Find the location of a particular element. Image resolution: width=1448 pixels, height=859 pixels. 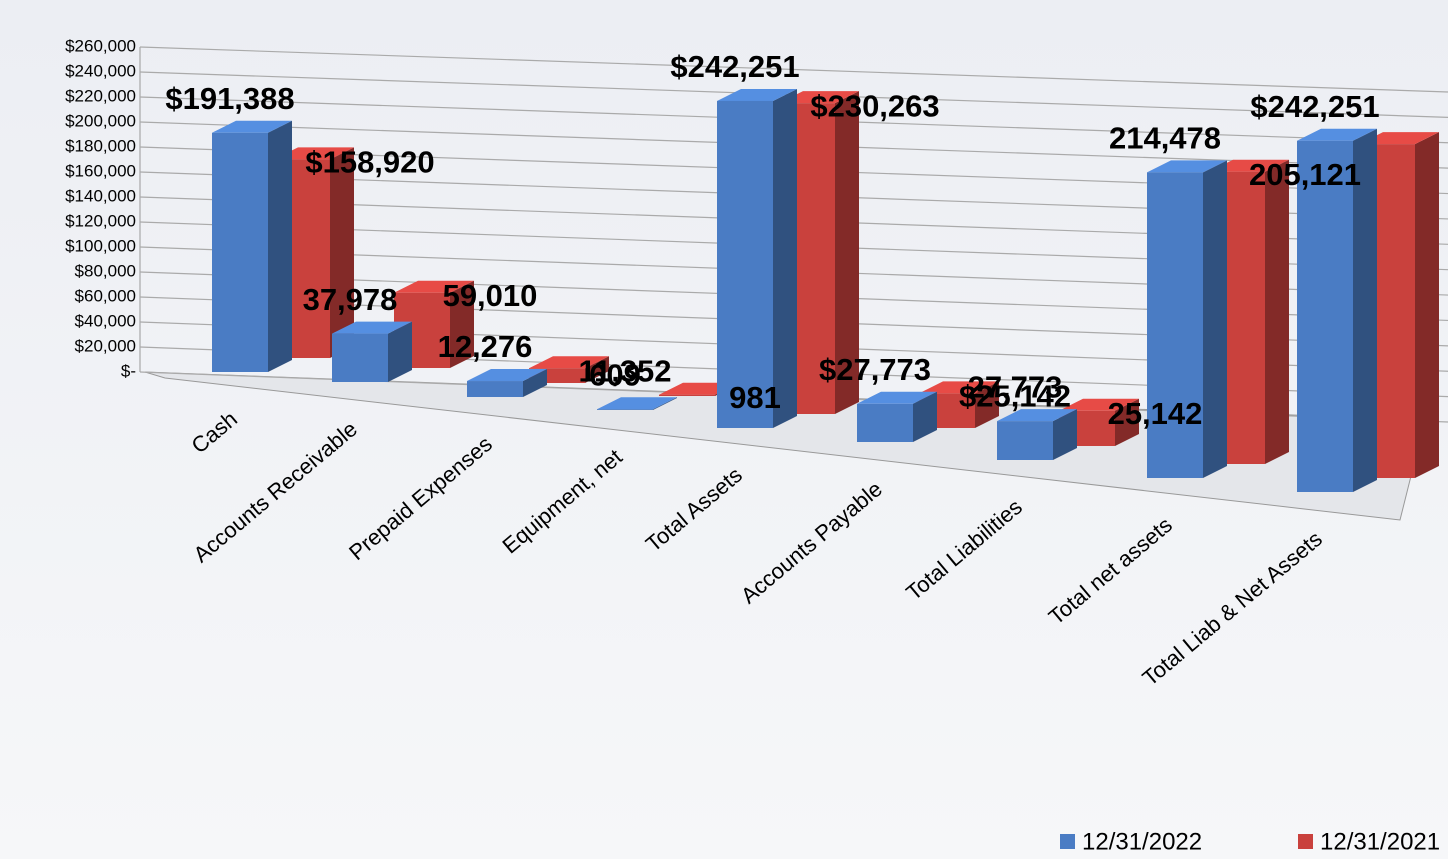

y-tick-label: $- is located at coordinates (128, 370).